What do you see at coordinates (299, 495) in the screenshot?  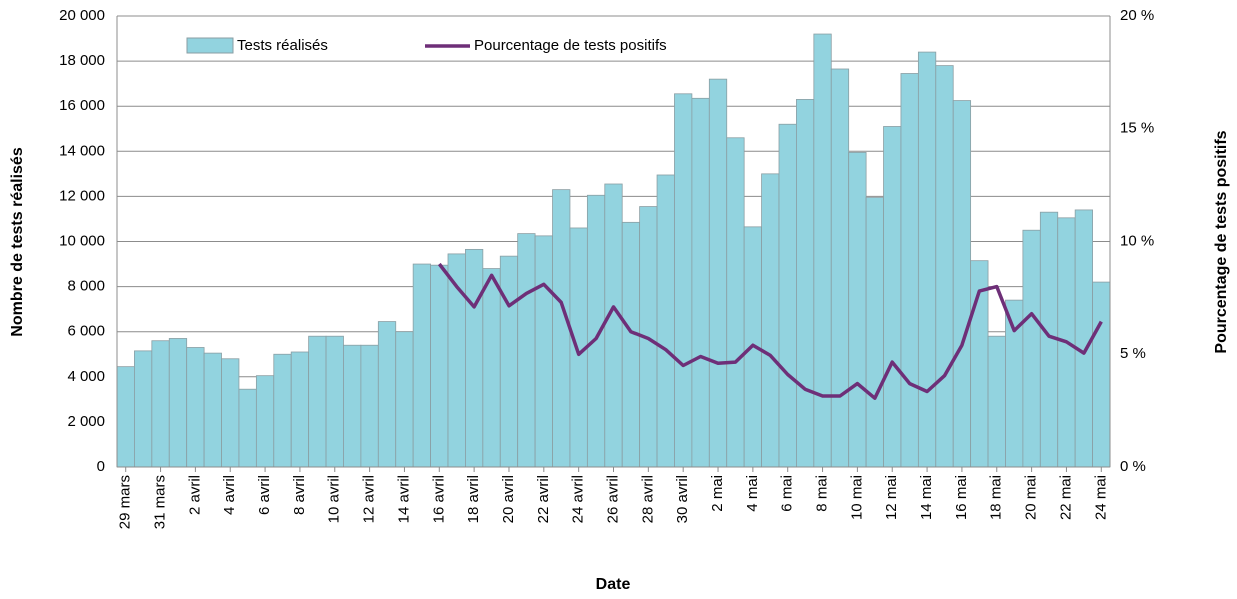 I see `x-tick-label: 8 avril` at bounding box center [299, 495].